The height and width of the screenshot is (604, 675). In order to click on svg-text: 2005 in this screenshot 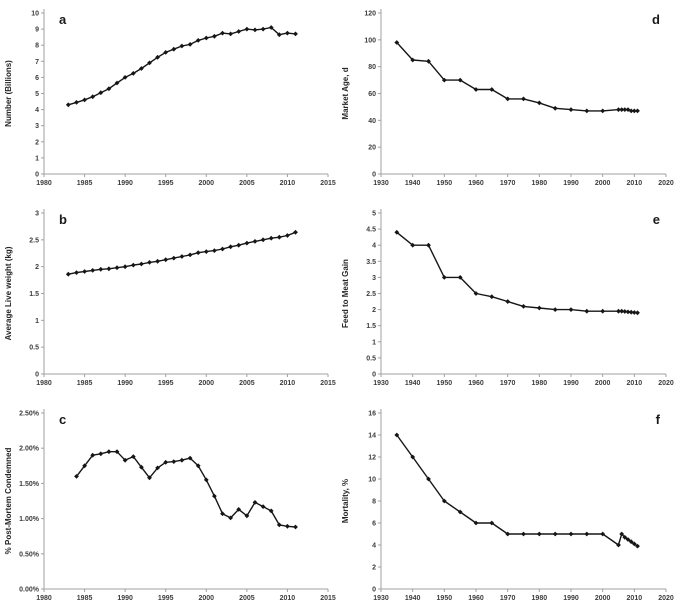, I will do `click(247, 183)`.